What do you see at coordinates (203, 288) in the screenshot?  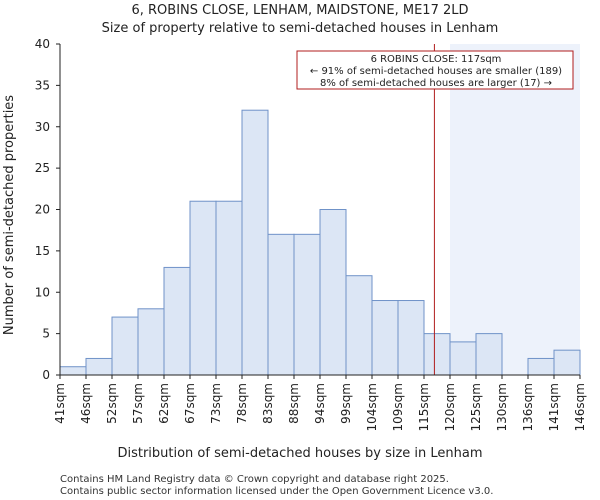 I see `bar-67sqm` at bounding box center [203, 288].